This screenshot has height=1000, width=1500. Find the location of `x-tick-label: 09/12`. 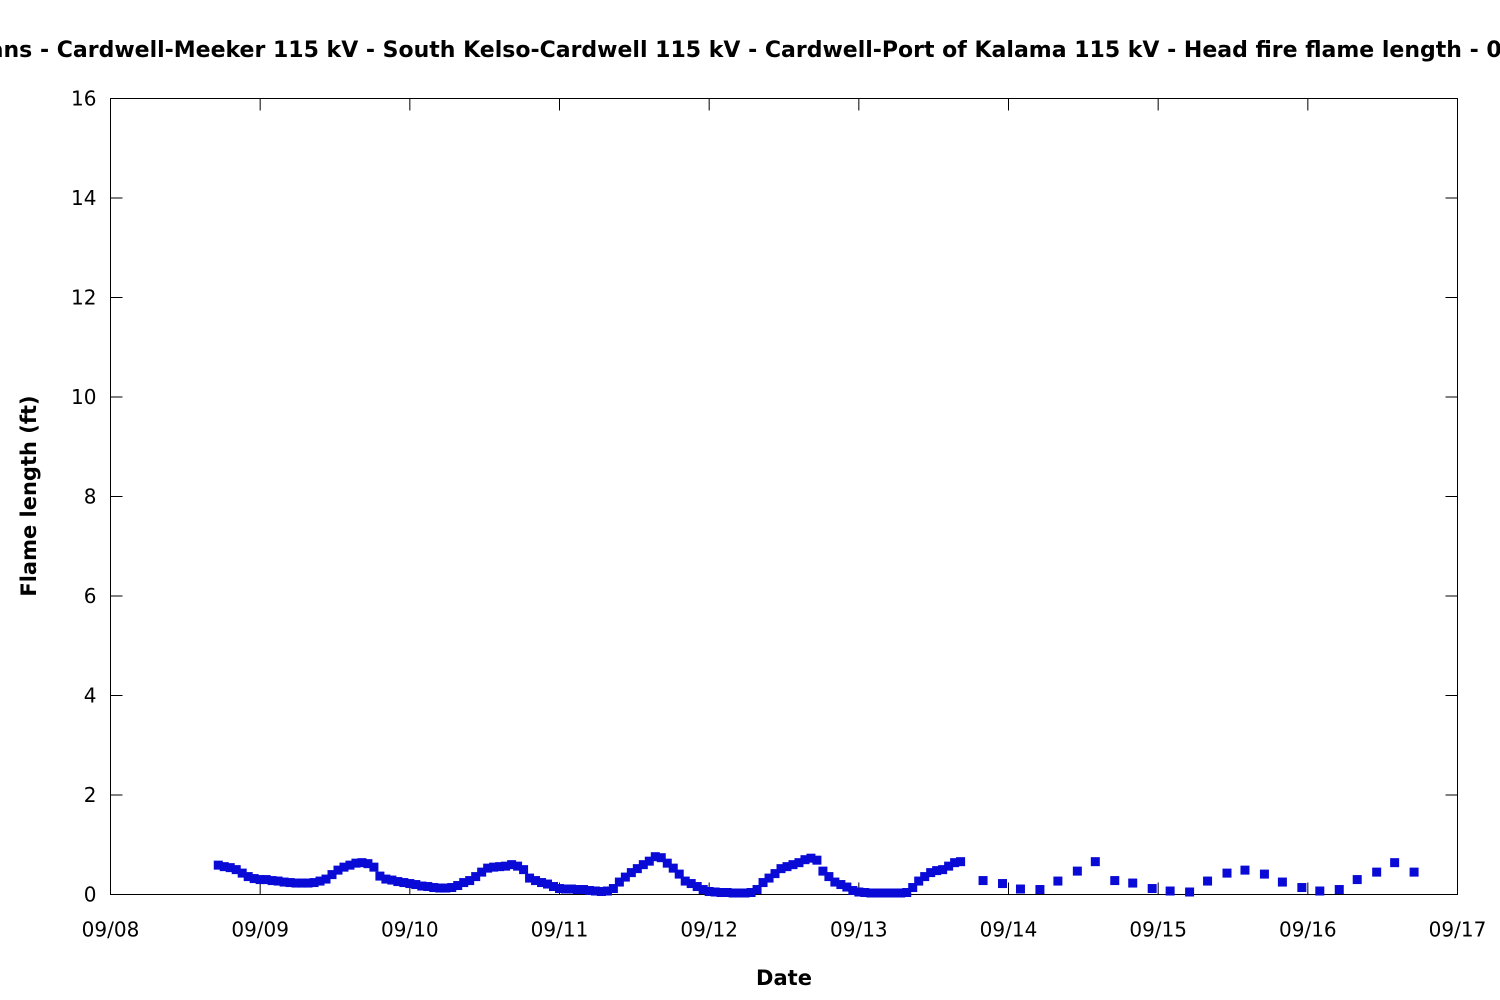

x-tick-label: 09/12 is located at coordinates (709, 930).